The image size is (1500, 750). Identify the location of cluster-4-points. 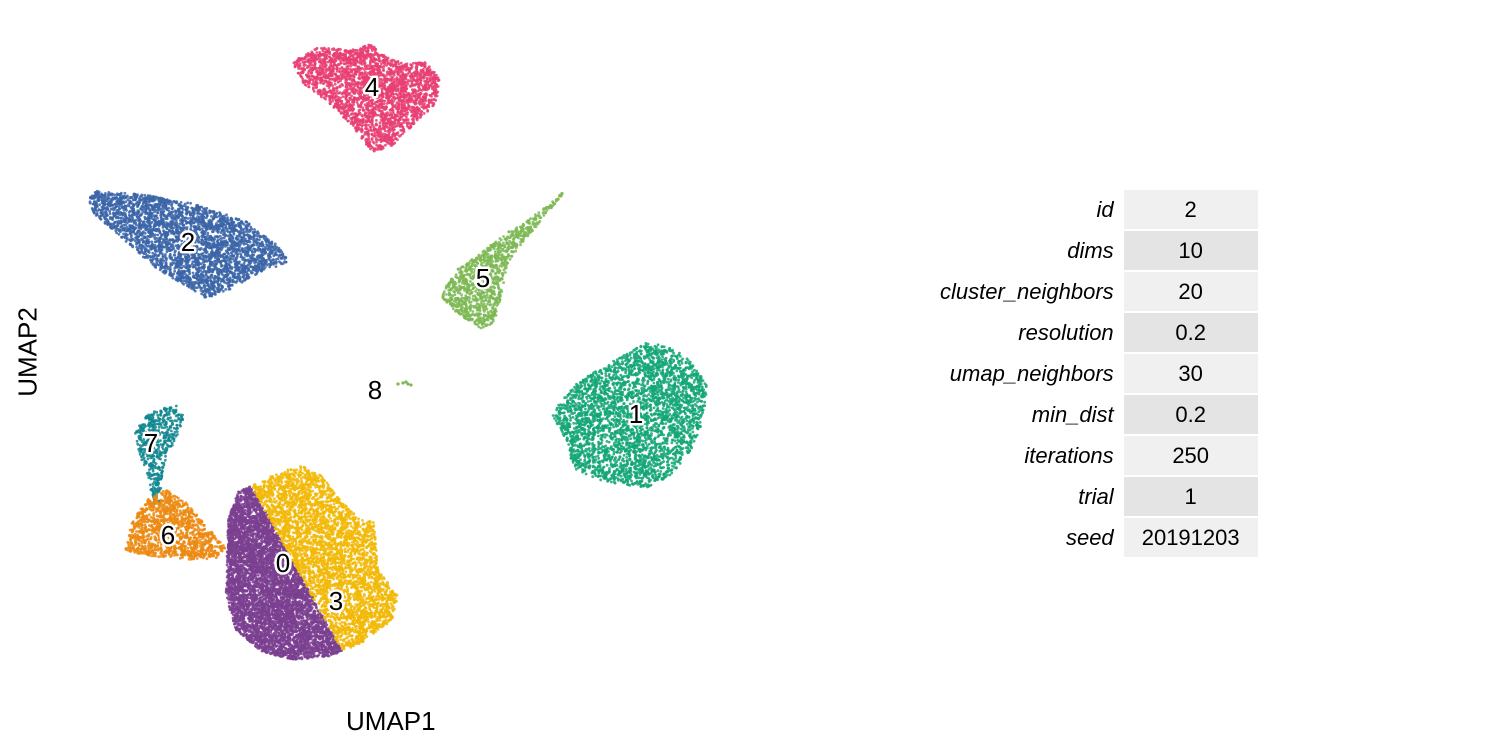
(366, 98).